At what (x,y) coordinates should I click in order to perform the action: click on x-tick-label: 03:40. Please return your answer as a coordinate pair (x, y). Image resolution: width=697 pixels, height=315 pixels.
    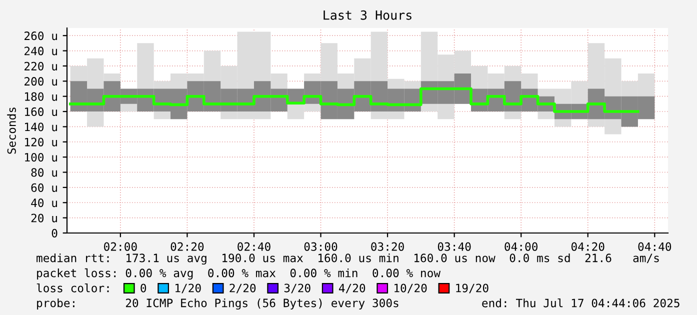
    Looking at the image, I should click on (454, 246).